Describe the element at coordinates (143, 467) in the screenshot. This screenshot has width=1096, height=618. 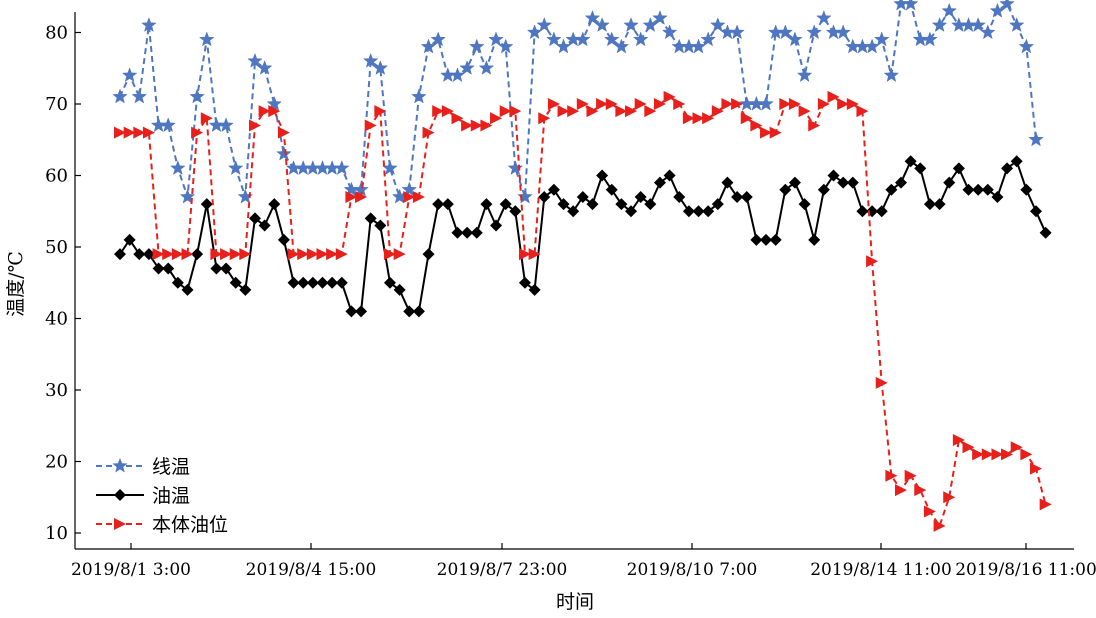
I see `legend-item: 线温` at that location.